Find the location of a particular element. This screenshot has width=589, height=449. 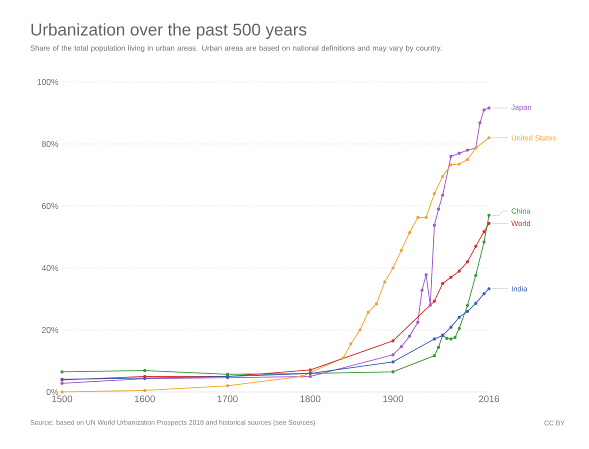

y-tick-label: 80% is located at coordinates (50, 143).